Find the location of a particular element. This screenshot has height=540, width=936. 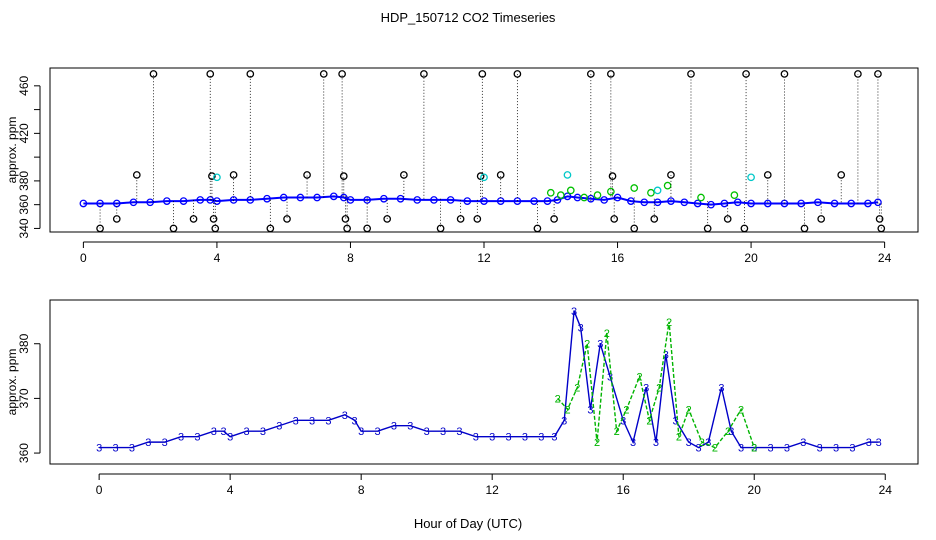

y-tick-label: 420 is located at coordinates (24, 133).